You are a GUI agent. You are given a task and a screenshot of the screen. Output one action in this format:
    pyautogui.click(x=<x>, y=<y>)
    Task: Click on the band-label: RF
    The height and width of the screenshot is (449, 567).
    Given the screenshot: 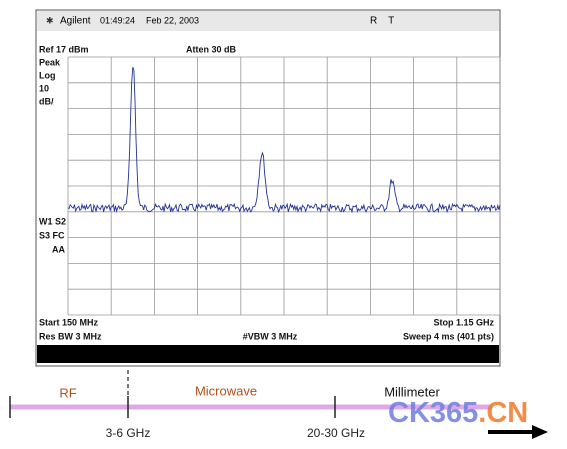 What is the action you would take?
    pyautogui.click(x=67, y=392)
    